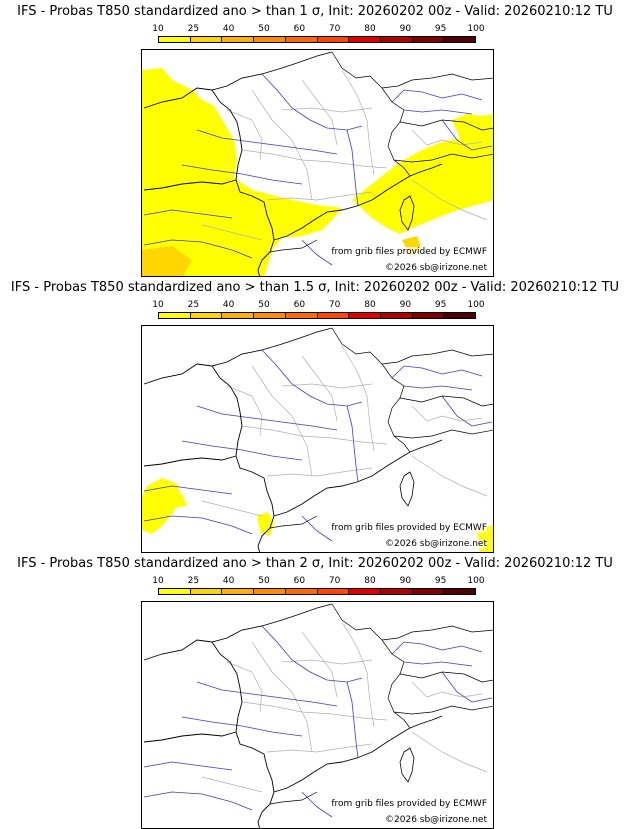 The height and width of the screenshot is (829, 630). What do you see at coordinates (318, 586) in the screenshot?
I see `colorbar: 10 25 40 50 60 70 80 90 95 100` at bounding box center [318, 586].